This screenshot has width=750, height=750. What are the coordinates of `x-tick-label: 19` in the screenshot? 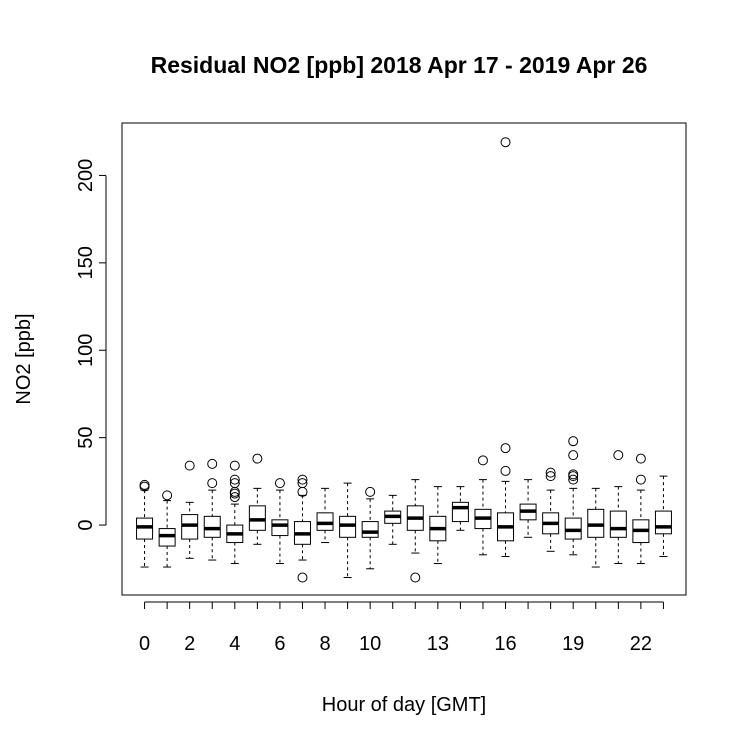 It's located at (573, 644).